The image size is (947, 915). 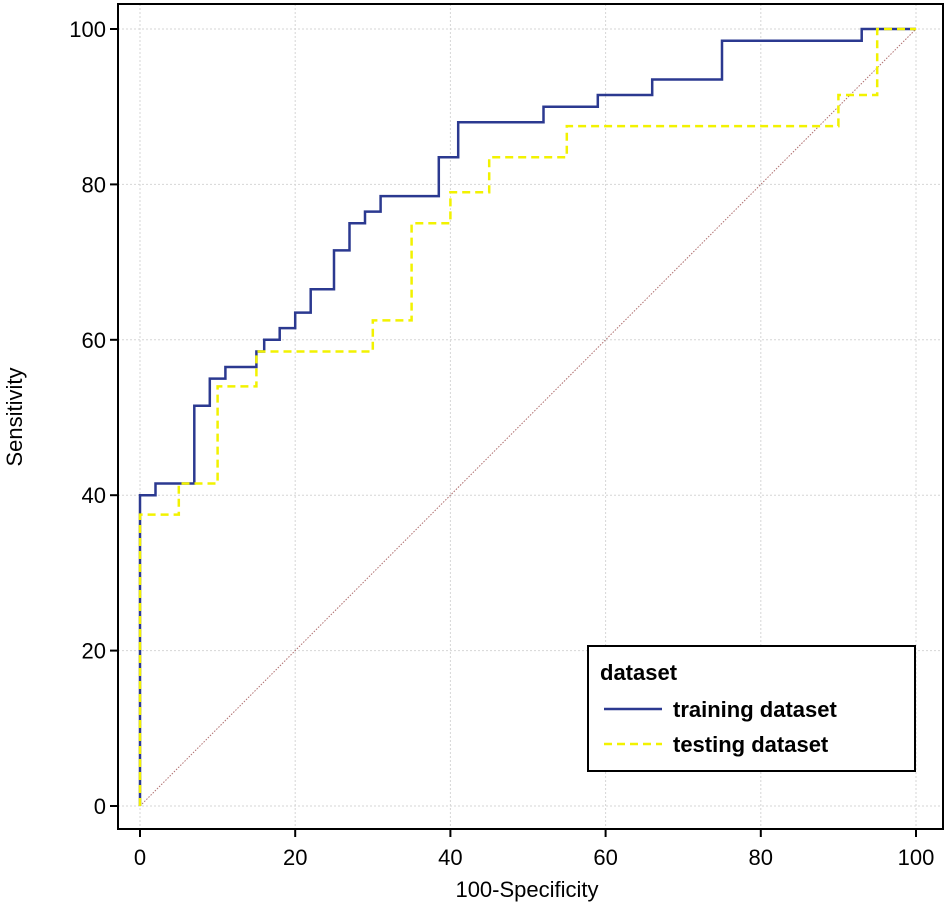 What do you see at coordinates (639, 672) in the screenshot?
I see `legend-title: dataset` at bounding box center [639, 672].